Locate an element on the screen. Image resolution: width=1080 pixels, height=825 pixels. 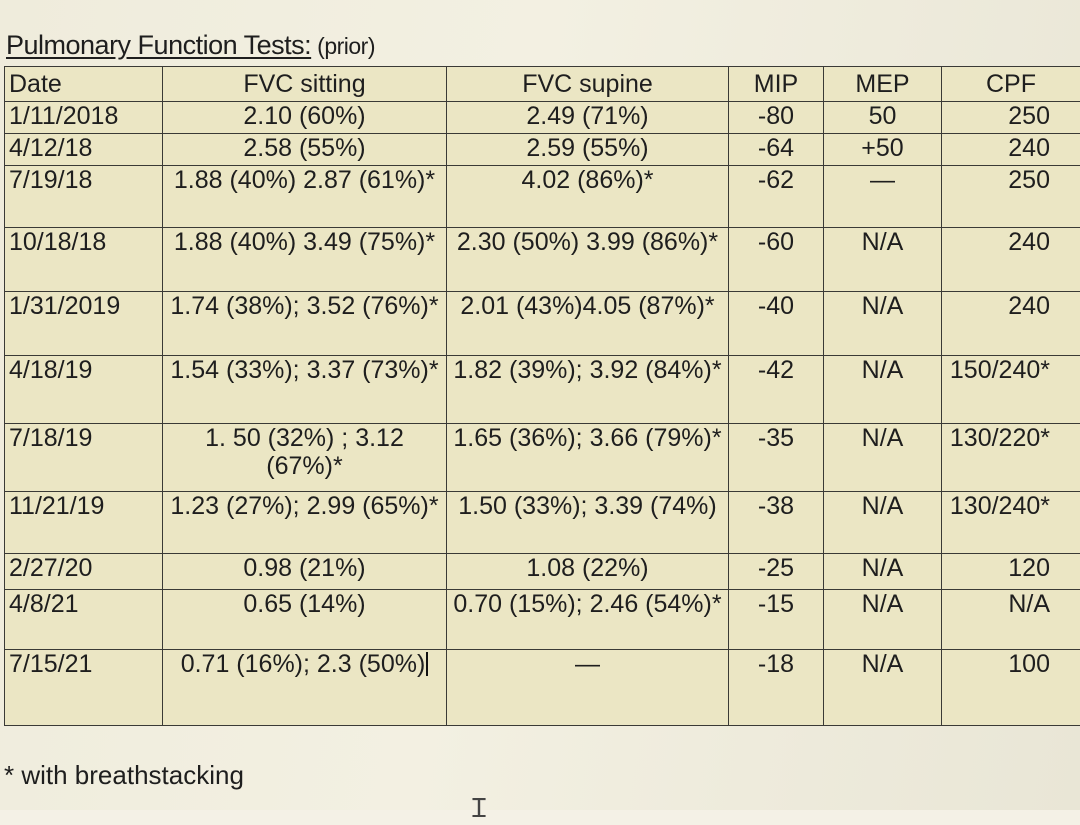
table-cell-fvc-supine: 1.50 (33%); 3.39 (74%) is located at coordinates (588, 523).